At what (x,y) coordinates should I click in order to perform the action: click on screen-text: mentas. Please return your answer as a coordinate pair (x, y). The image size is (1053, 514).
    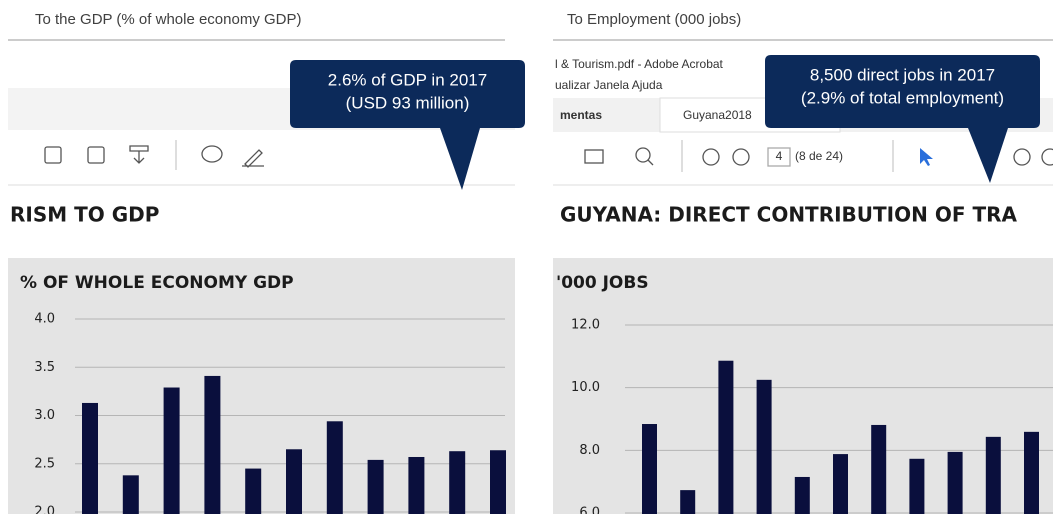
    Looking at the image, I should click on (581, 115).